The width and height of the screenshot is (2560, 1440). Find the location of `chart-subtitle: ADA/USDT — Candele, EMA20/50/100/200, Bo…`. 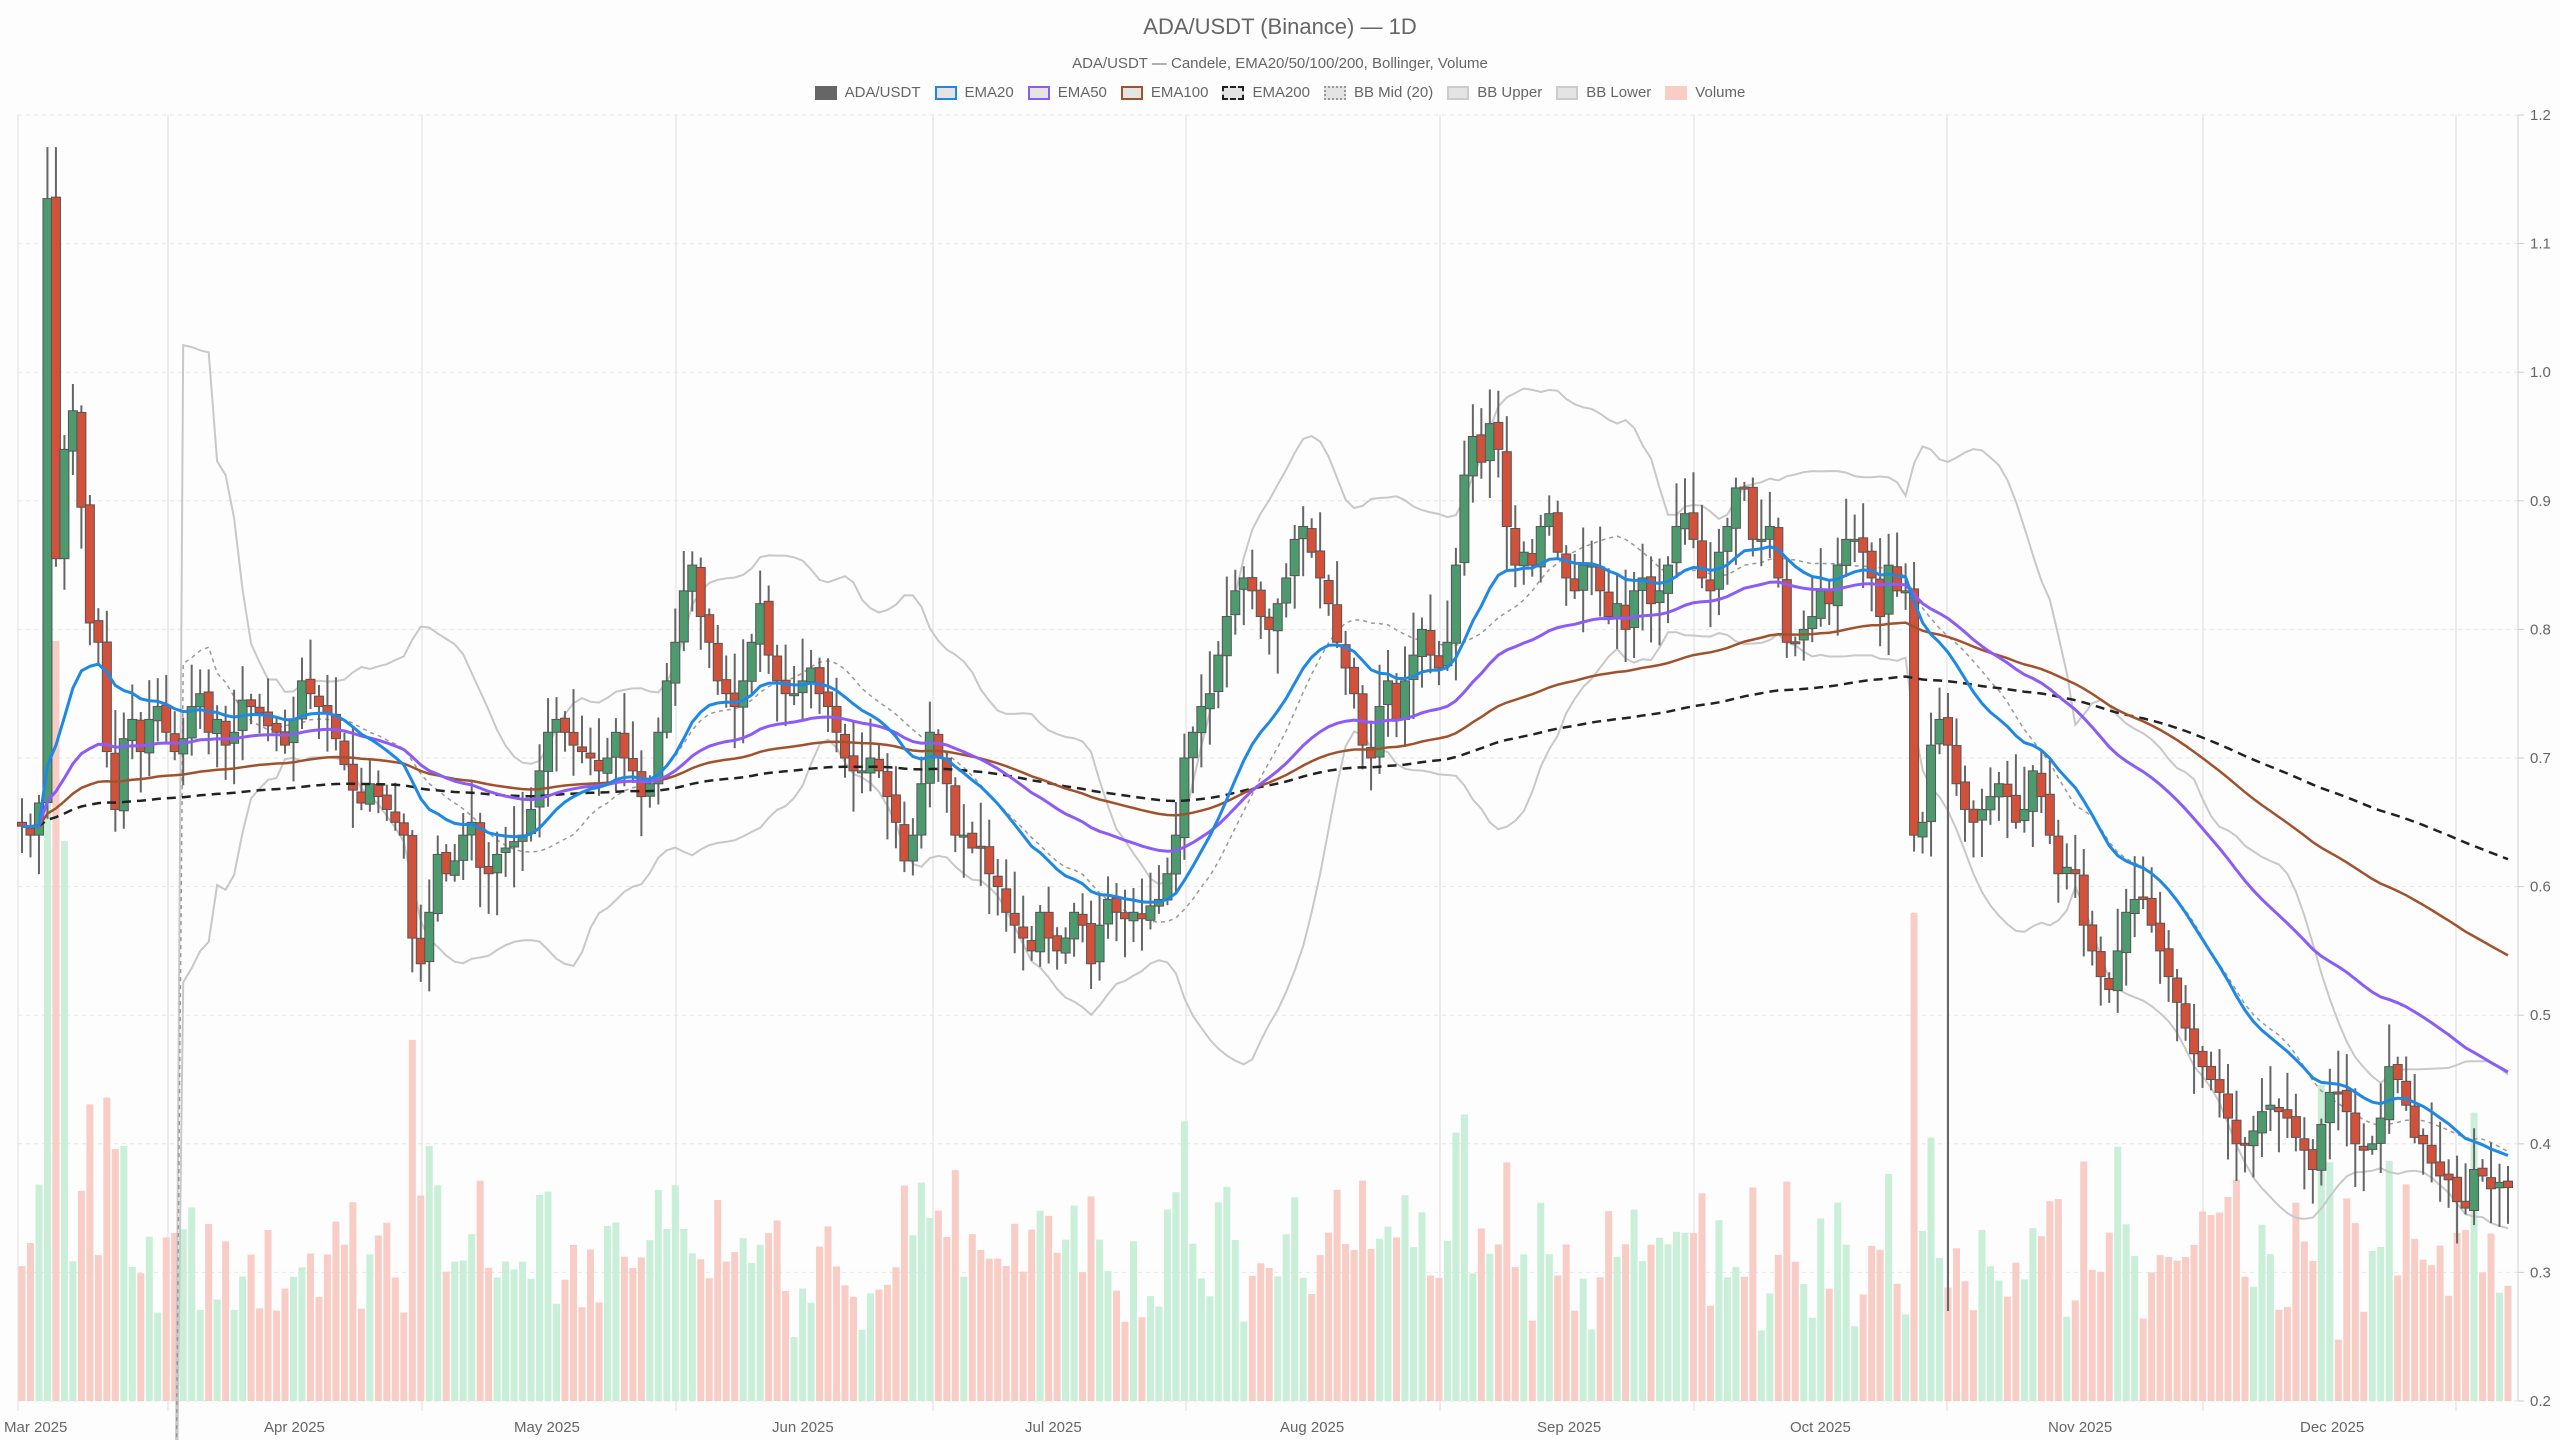

chart-subtitle: ADA/USDT — Candele, EMA20/50/100/200, Bo… is located at coordinates (1280, 63).